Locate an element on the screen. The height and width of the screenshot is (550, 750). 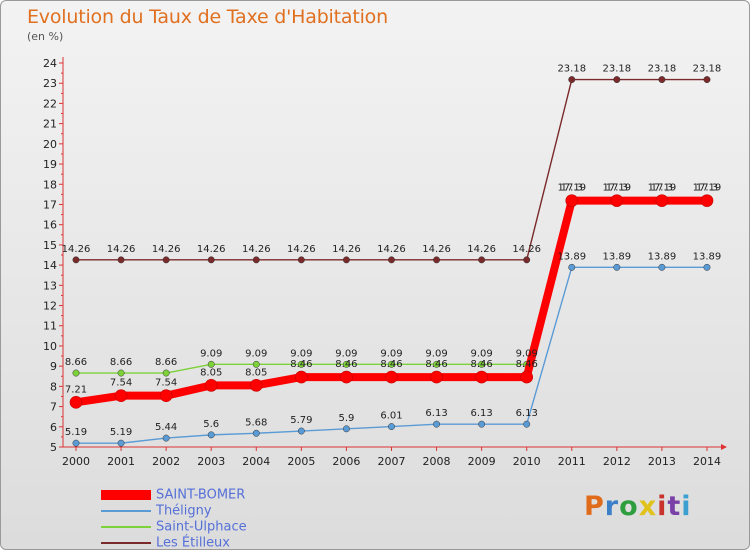
y-tick-label: 24 is located at coordinates (50, 63).